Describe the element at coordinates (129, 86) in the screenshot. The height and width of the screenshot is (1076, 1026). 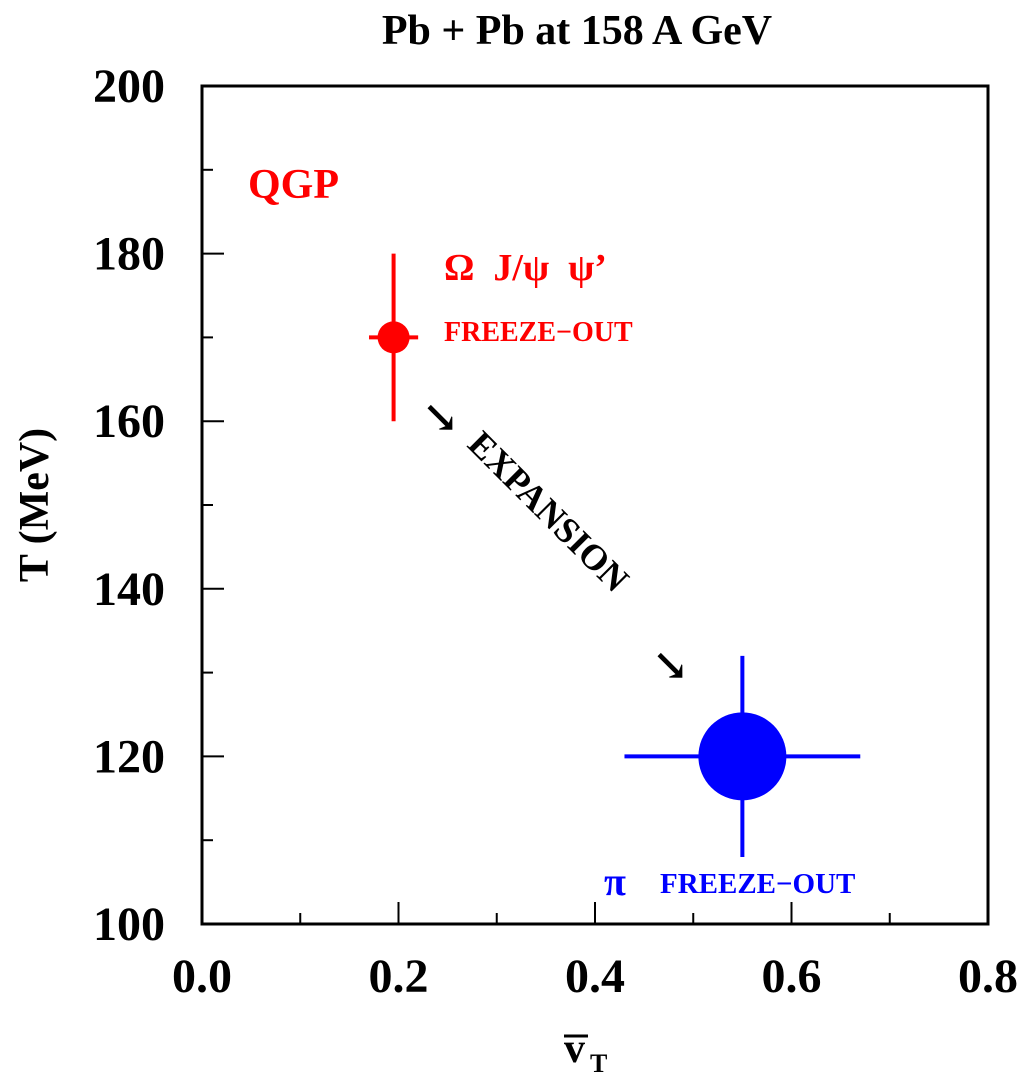
I see `y-tick-label: 200` at that location.